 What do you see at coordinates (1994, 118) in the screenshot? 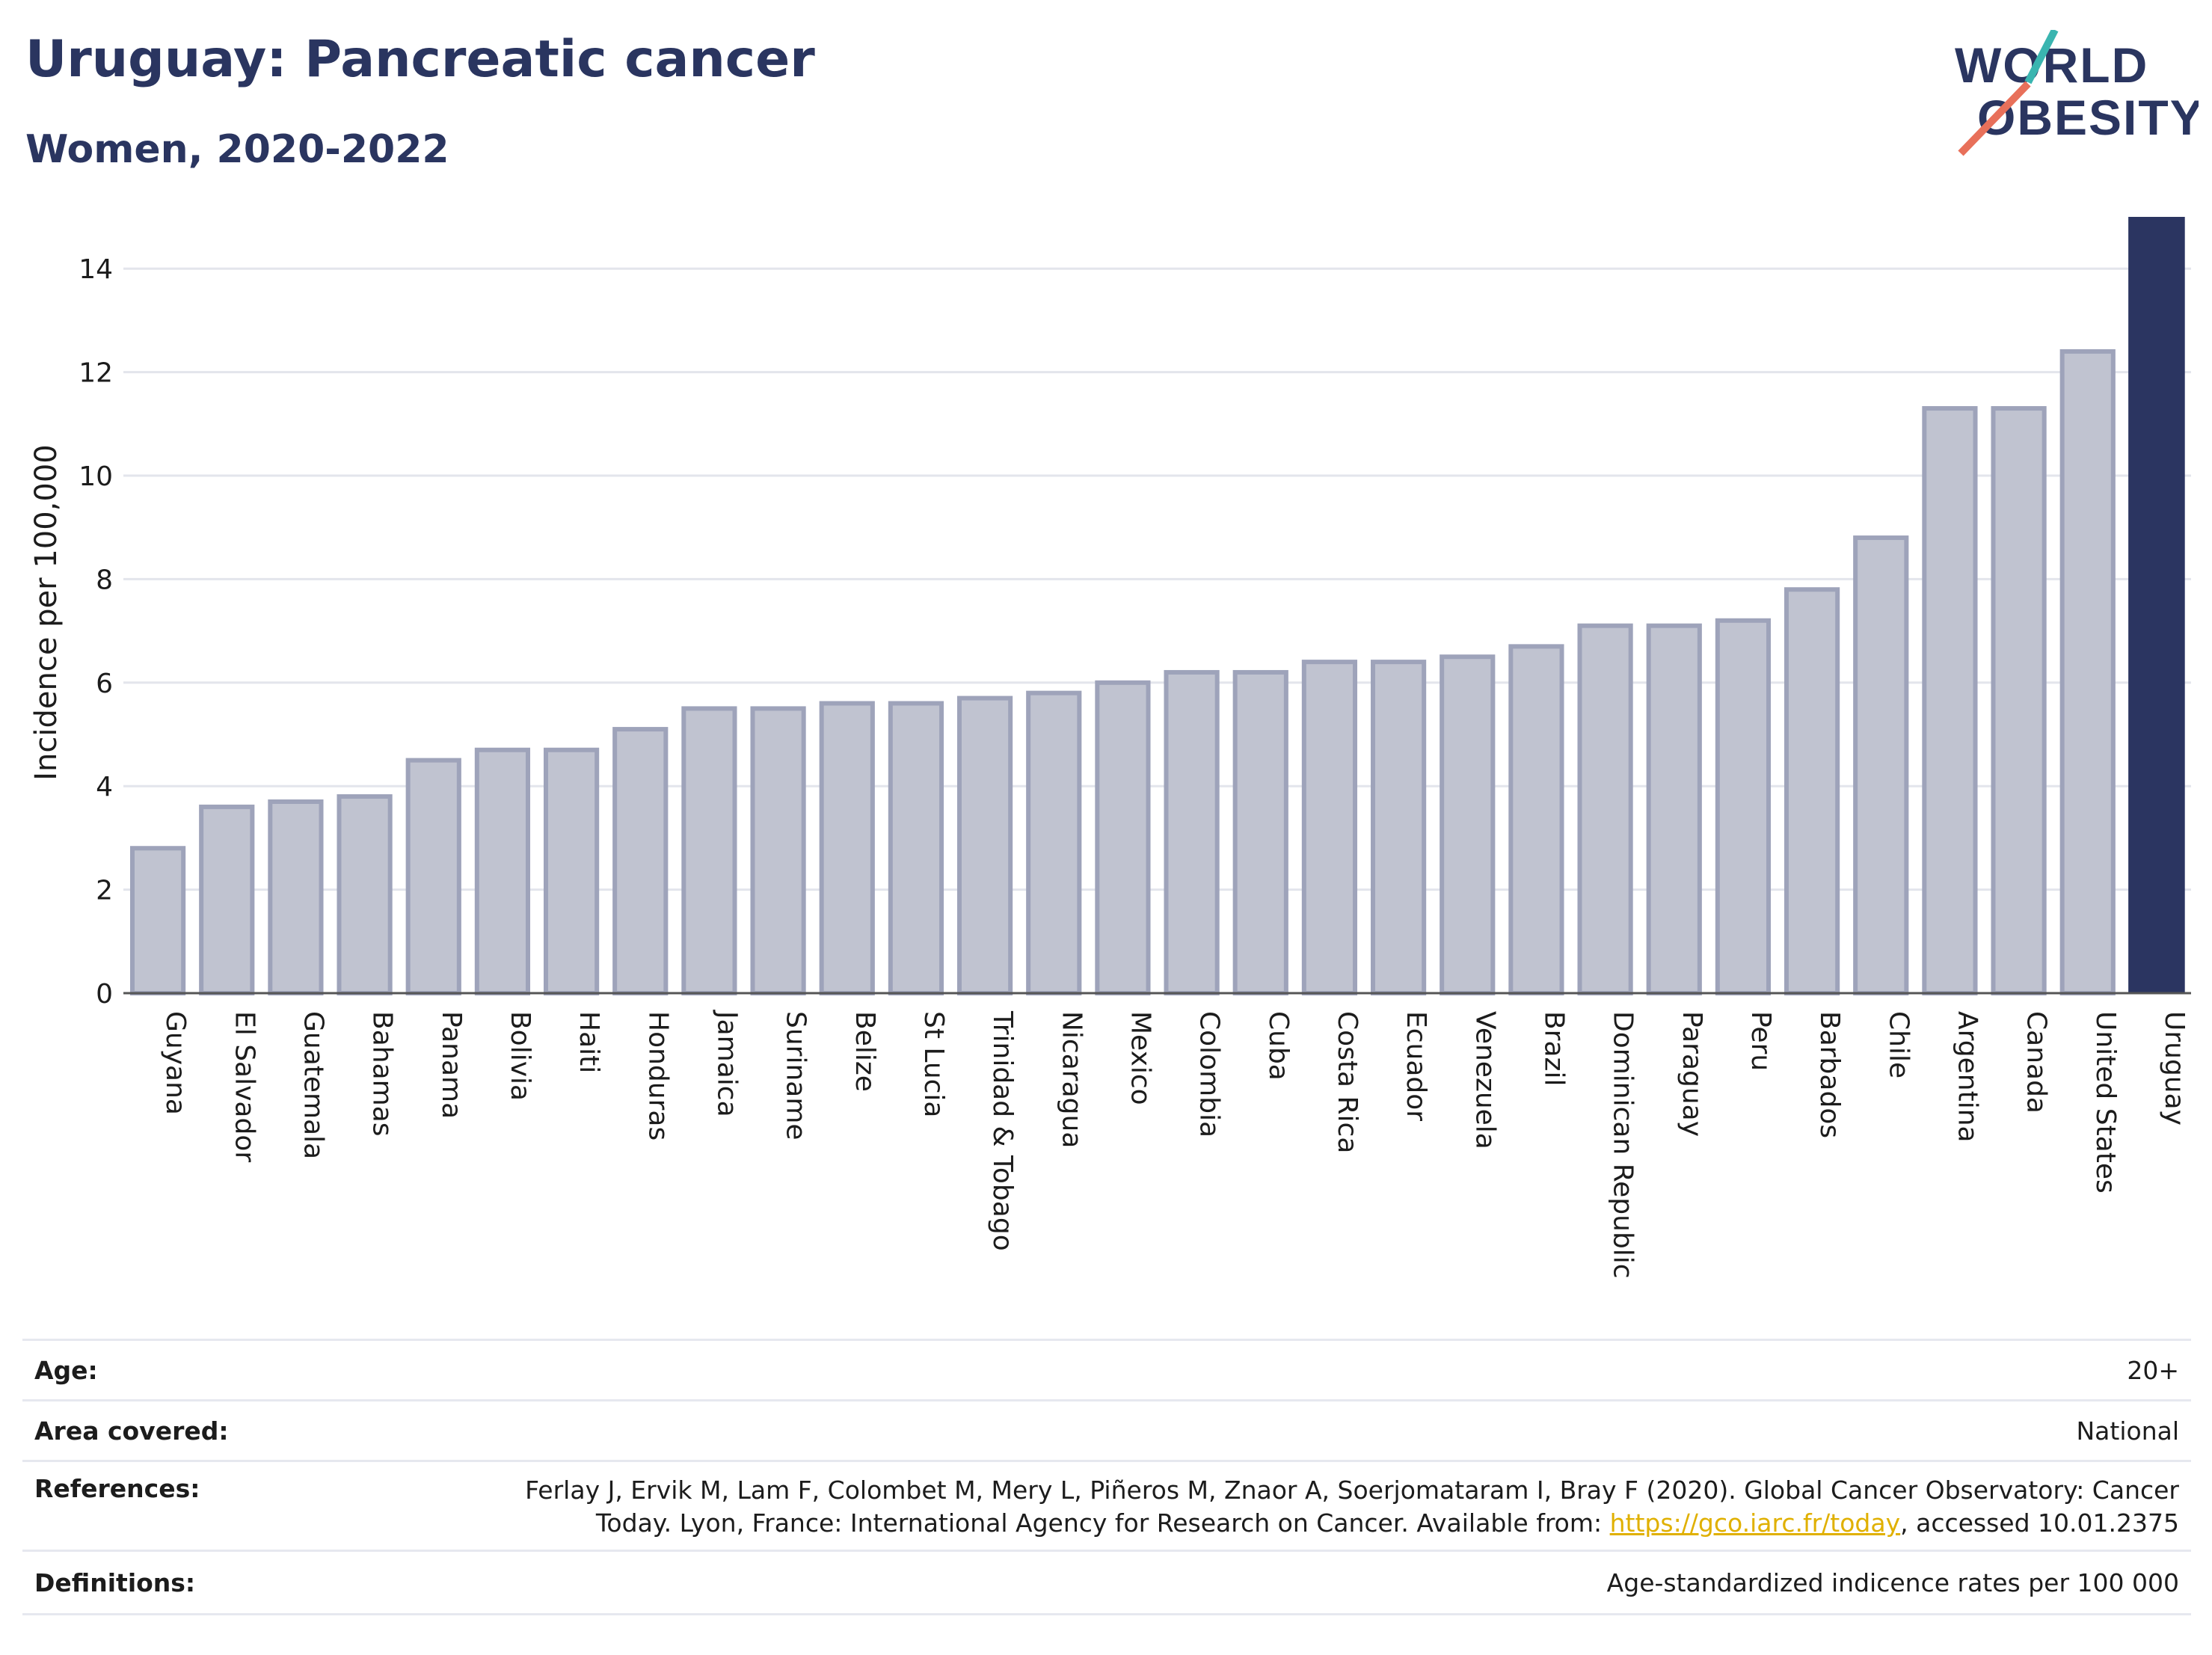
I see `logo-coral-stroke` at bounding box center [1994, 118].